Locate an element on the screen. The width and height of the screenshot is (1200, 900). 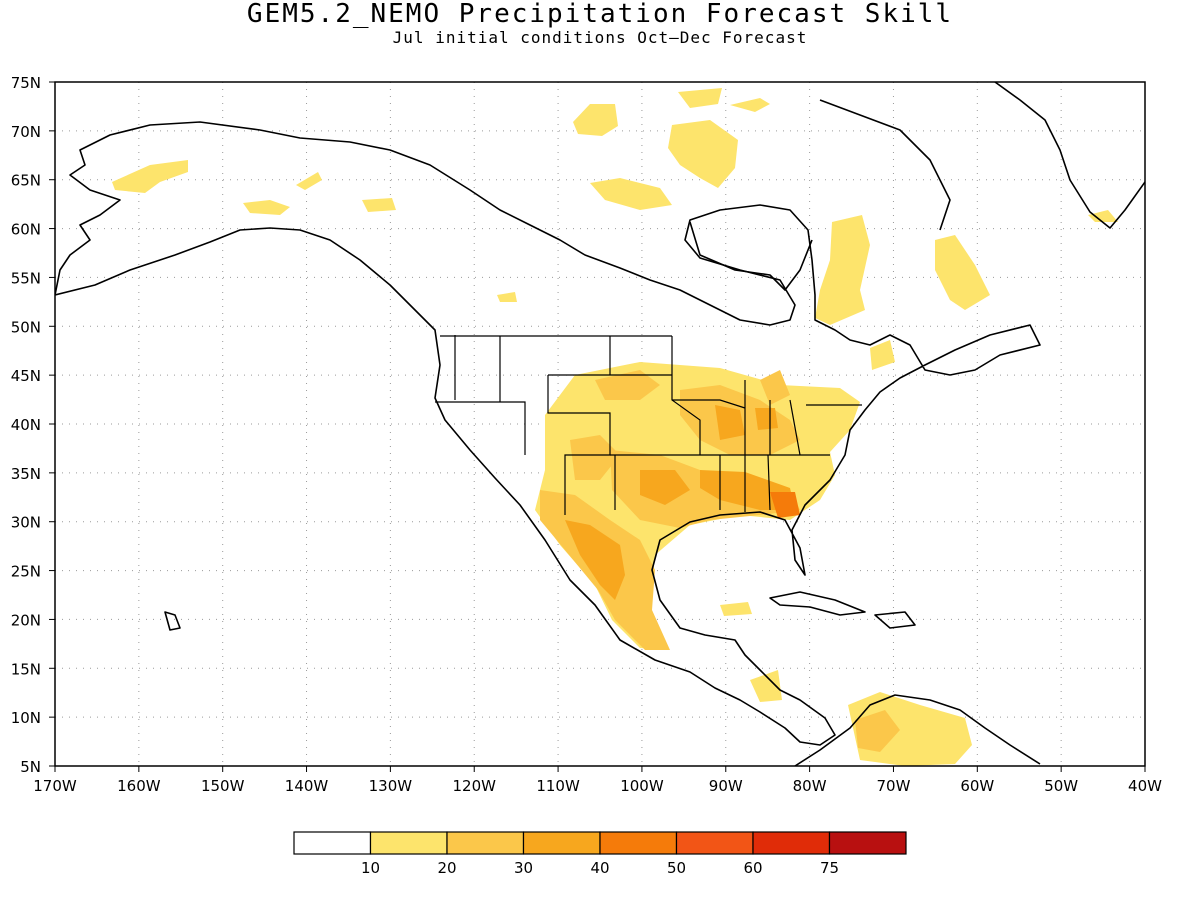
skill-region-nunavut is located at coordinates (703, 154).